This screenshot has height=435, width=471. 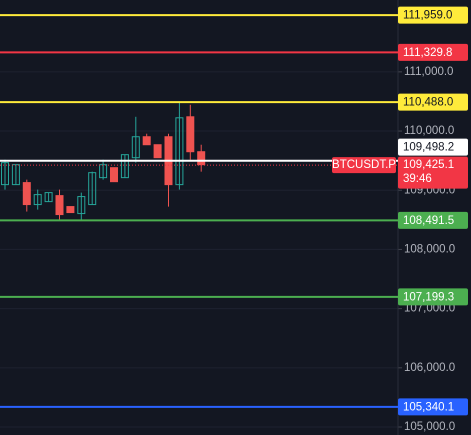 I want to click on level-label: 105,340.1, so click(x=428, y=407).